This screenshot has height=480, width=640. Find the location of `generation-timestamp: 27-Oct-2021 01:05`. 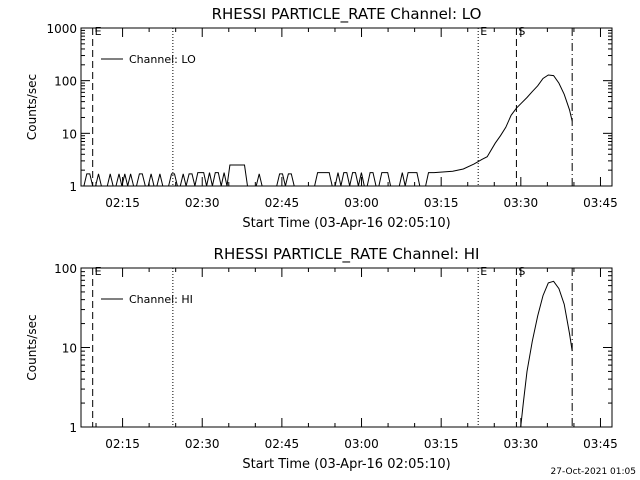

generation-timestamp: 27-Oct-2021 01:05 is located at coordinates (593, 472).